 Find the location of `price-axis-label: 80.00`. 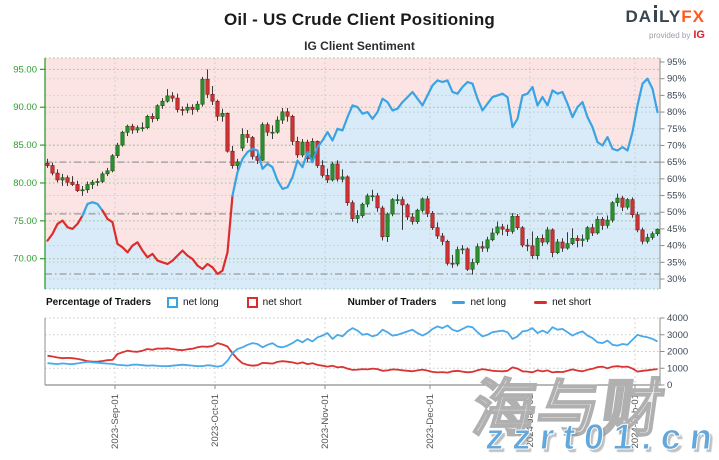

price-axis-label: 80.00 is located at coordinates (25, 183).